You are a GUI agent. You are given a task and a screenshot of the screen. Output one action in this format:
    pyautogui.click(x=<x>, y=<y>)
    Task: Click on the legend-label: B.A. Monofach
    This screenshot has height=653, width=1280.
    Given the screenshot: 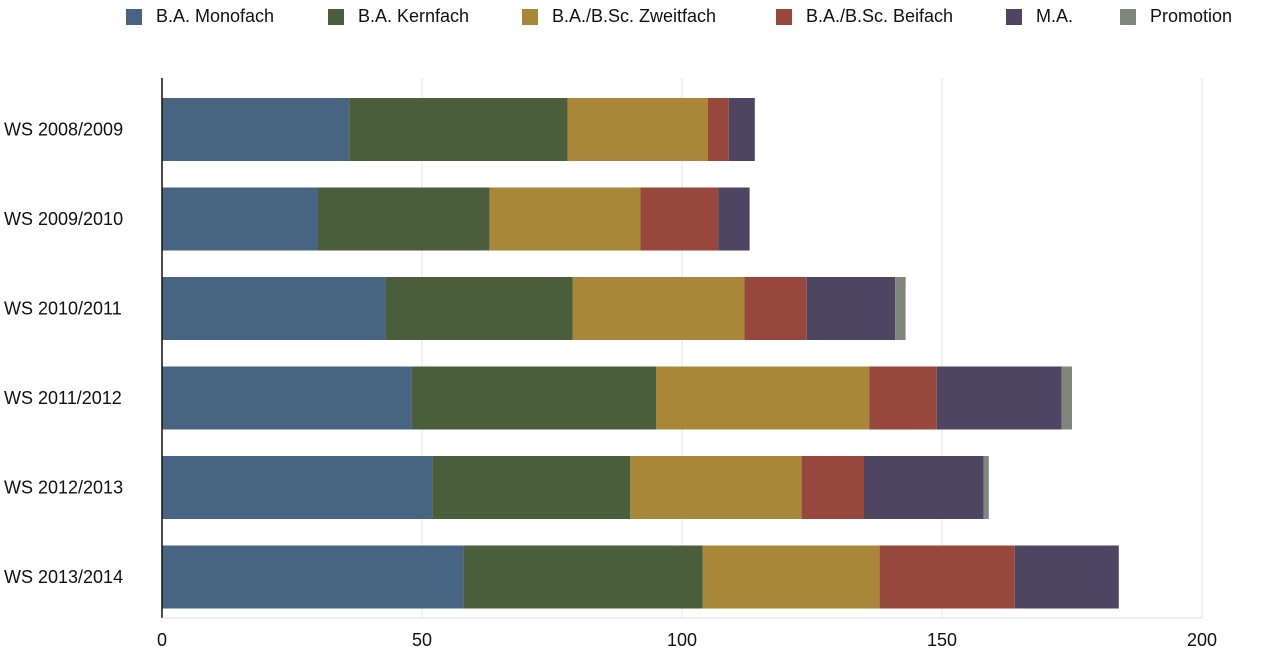 What is the action you would take?
    pyautogui.click(x=215, y=16)
    